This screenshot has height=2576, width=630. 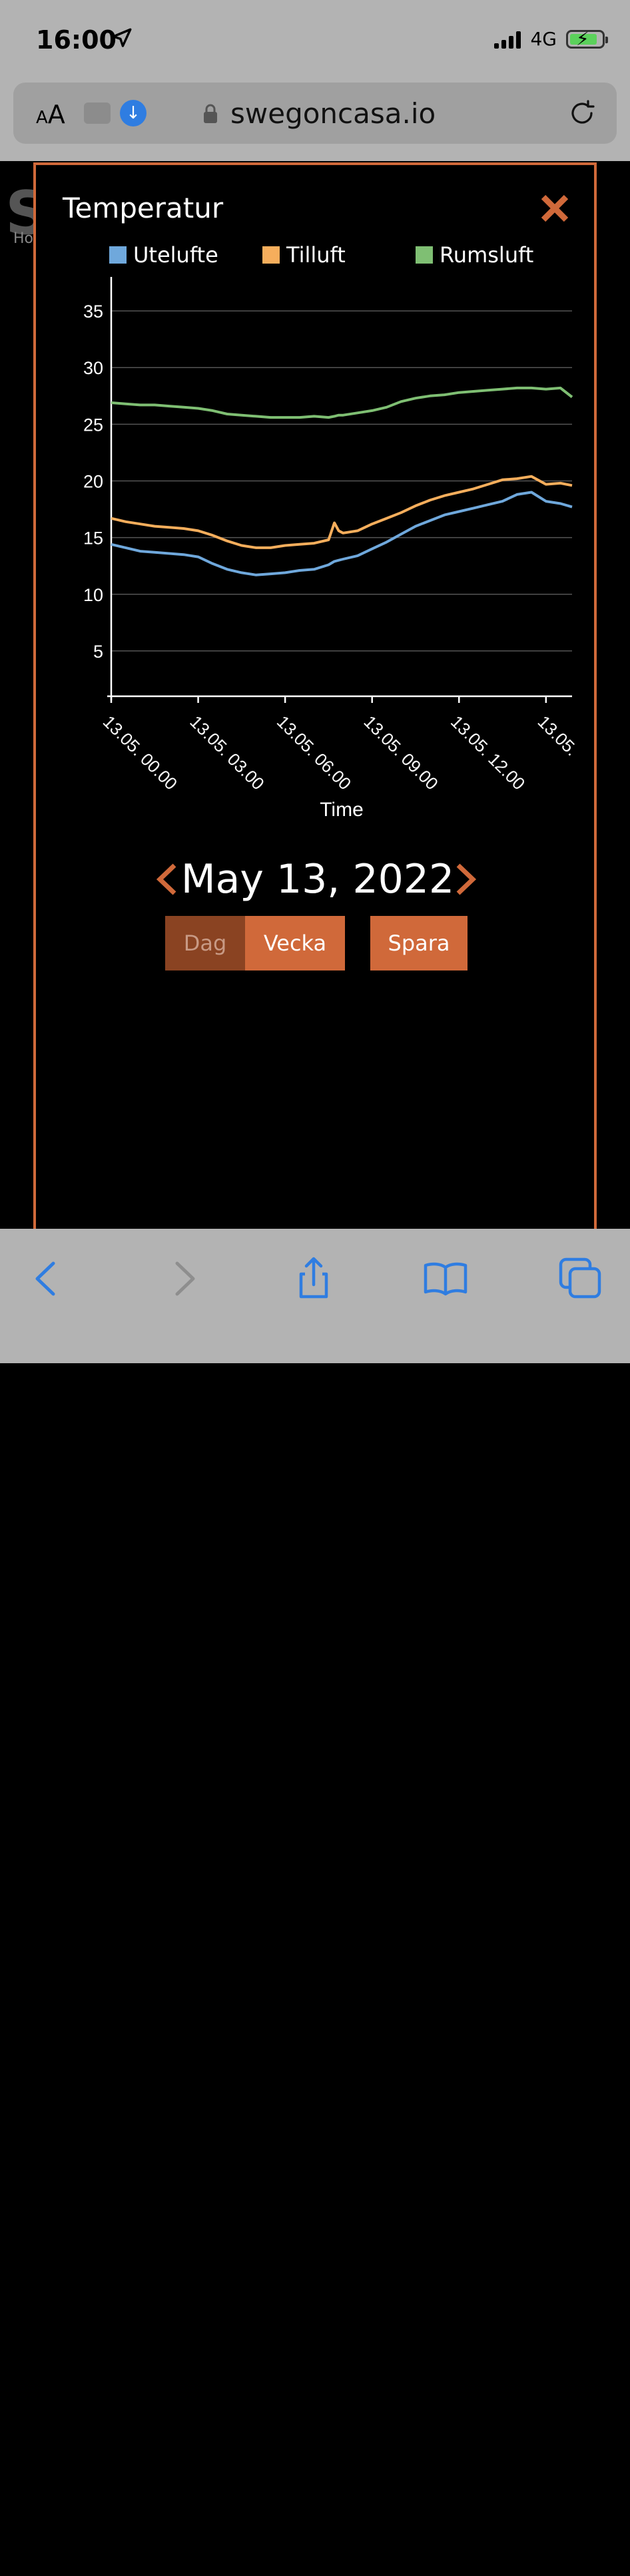 I want to click on back-icon, so click(x=47, y=1278).